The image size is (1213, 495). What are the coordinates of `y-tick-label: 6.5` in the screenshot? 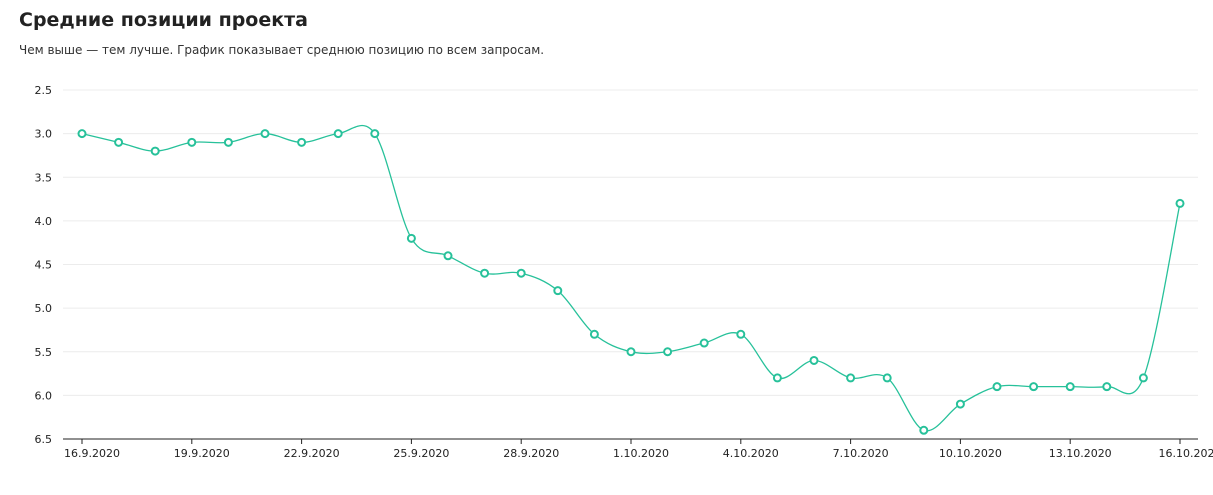 It's located at (44, 439).